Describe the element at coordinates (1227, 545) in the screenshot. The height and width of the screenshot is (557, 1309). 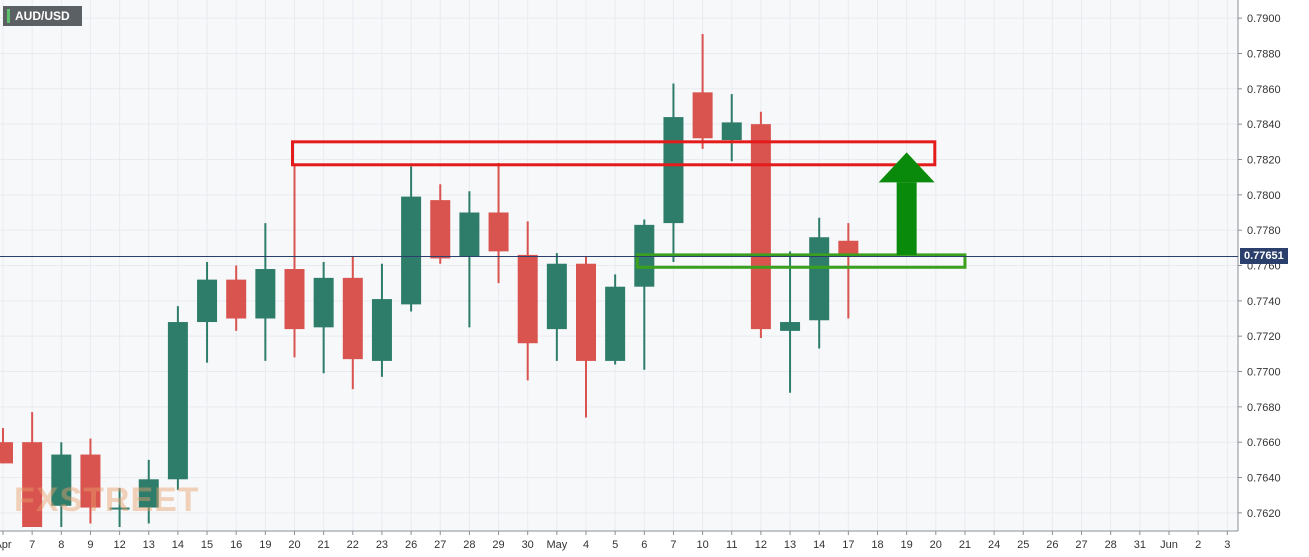
I see `x-tick-label: 3` at that location.